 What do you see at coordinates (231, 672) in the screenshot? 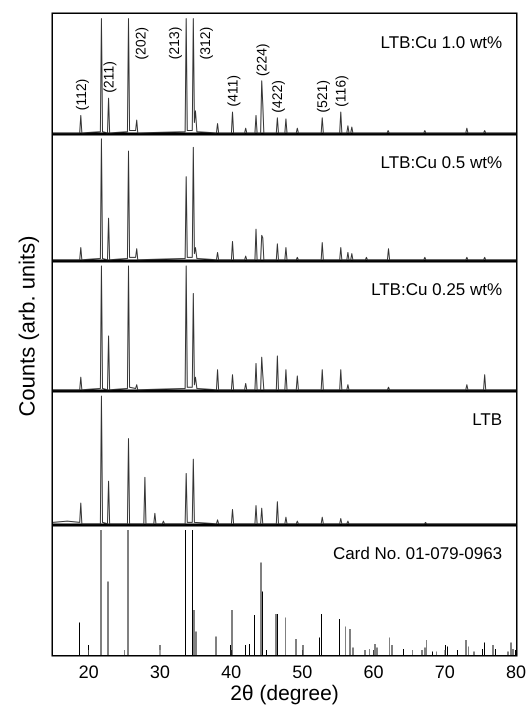
I see `x-tick-label: 40` at bounding box center [231, 672].